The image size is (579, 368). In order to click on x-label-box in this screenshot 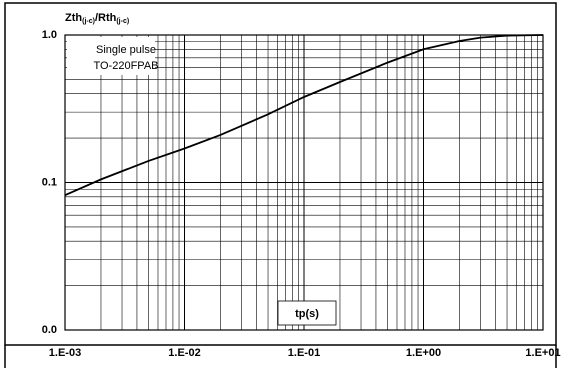, I will do `click(307, 313)`.